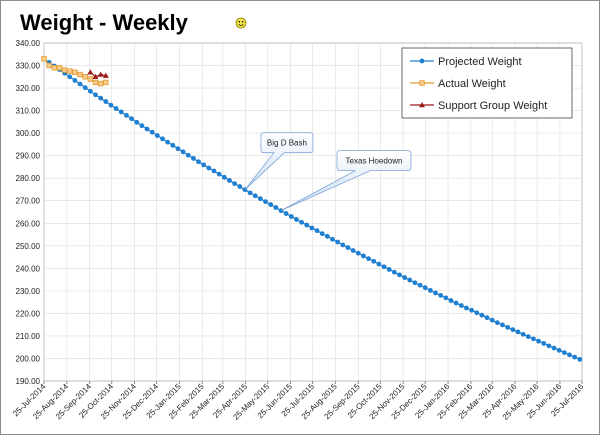 The image size is (600, 440). What do you see at coordinates (104, 22) in the screenshot?
I see `chart-title: Weight - Weekly` at bounding box center [104, 22].